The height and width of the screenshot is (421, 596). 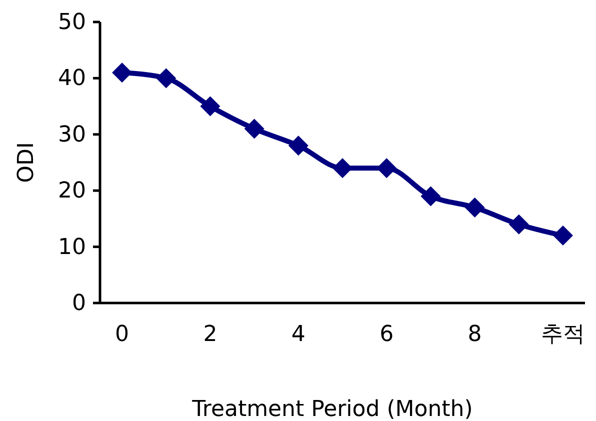 I want to click on x-tick-label: 2, so click(x=210, y=335).